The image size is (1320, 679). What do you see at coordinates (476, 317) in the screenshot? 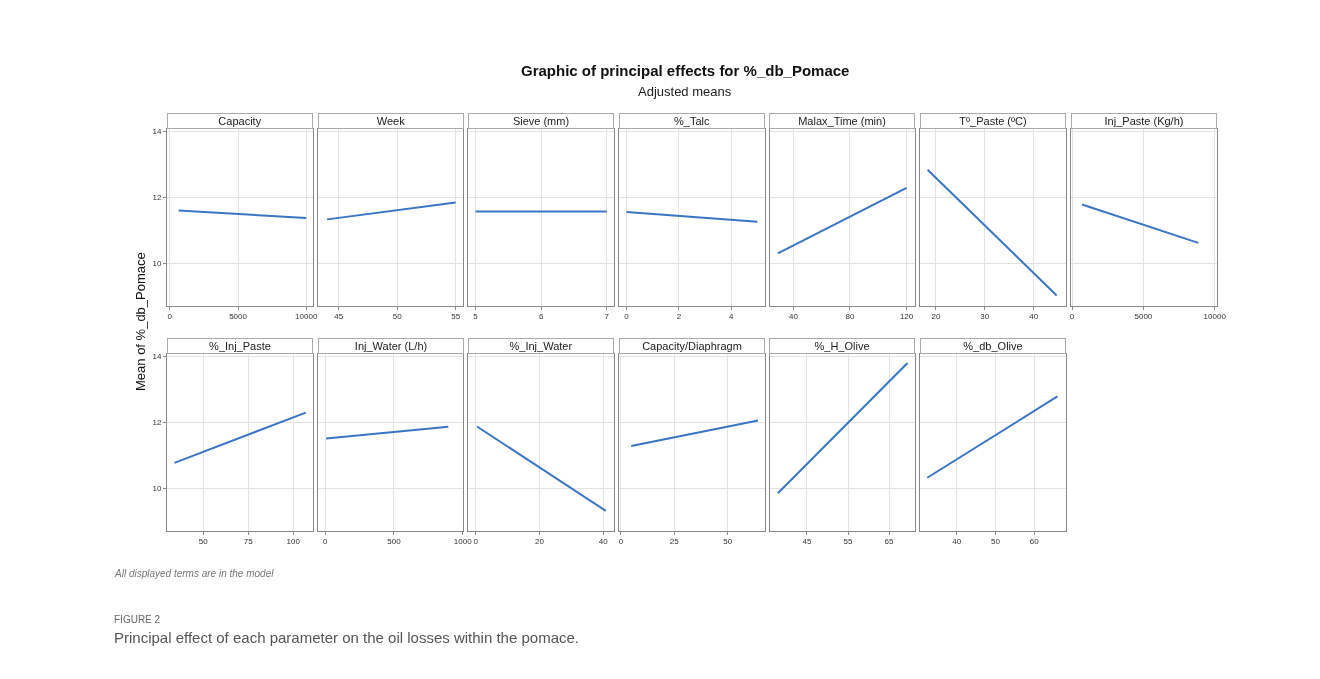
I see `x-tick-label: 5` at bounding box center [476, 317].